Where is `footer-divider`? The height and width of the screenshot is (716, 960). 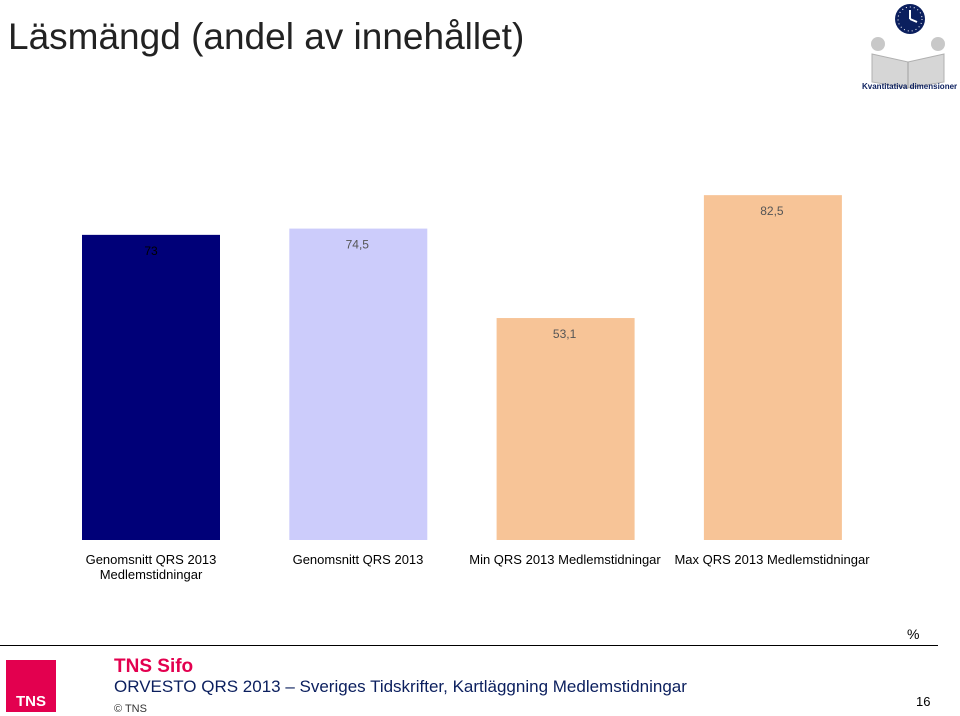 footer-divider is located at coordinates (469, 645).